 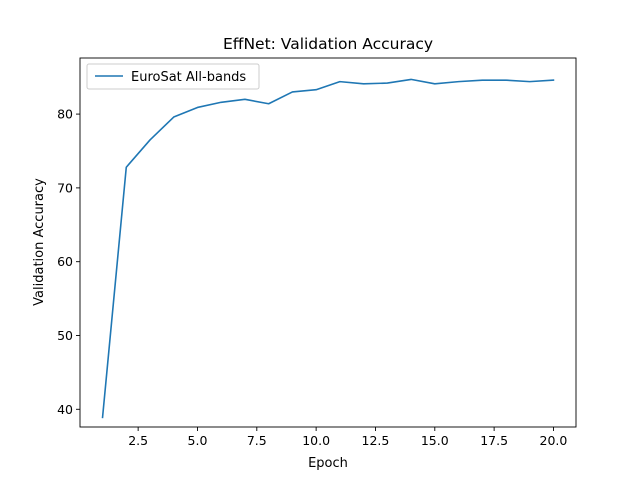 What do you see at coordinates (65, 187) in the screenshot?
I see `y-tick-label: 70` at bounding box center [65, 187].